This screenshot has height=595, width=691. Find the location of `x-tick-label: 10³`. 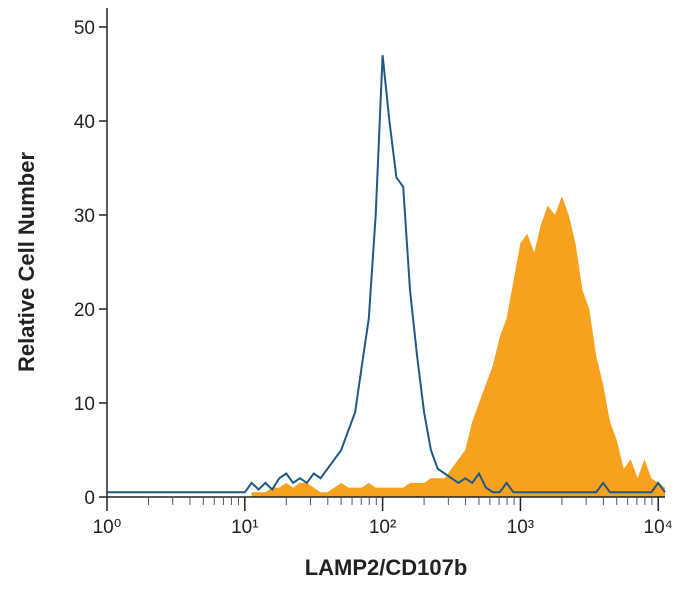

x-tick-label: 10³ is located at coordinates (520, 527).